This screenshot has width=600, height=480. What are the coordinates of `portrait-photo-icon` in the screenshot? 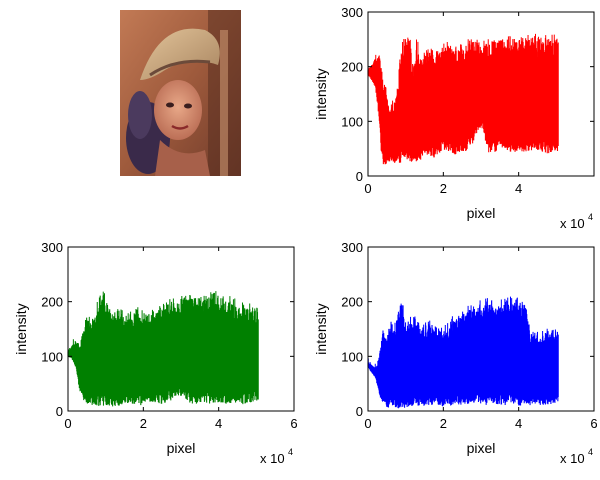 It's located at (180, 93).